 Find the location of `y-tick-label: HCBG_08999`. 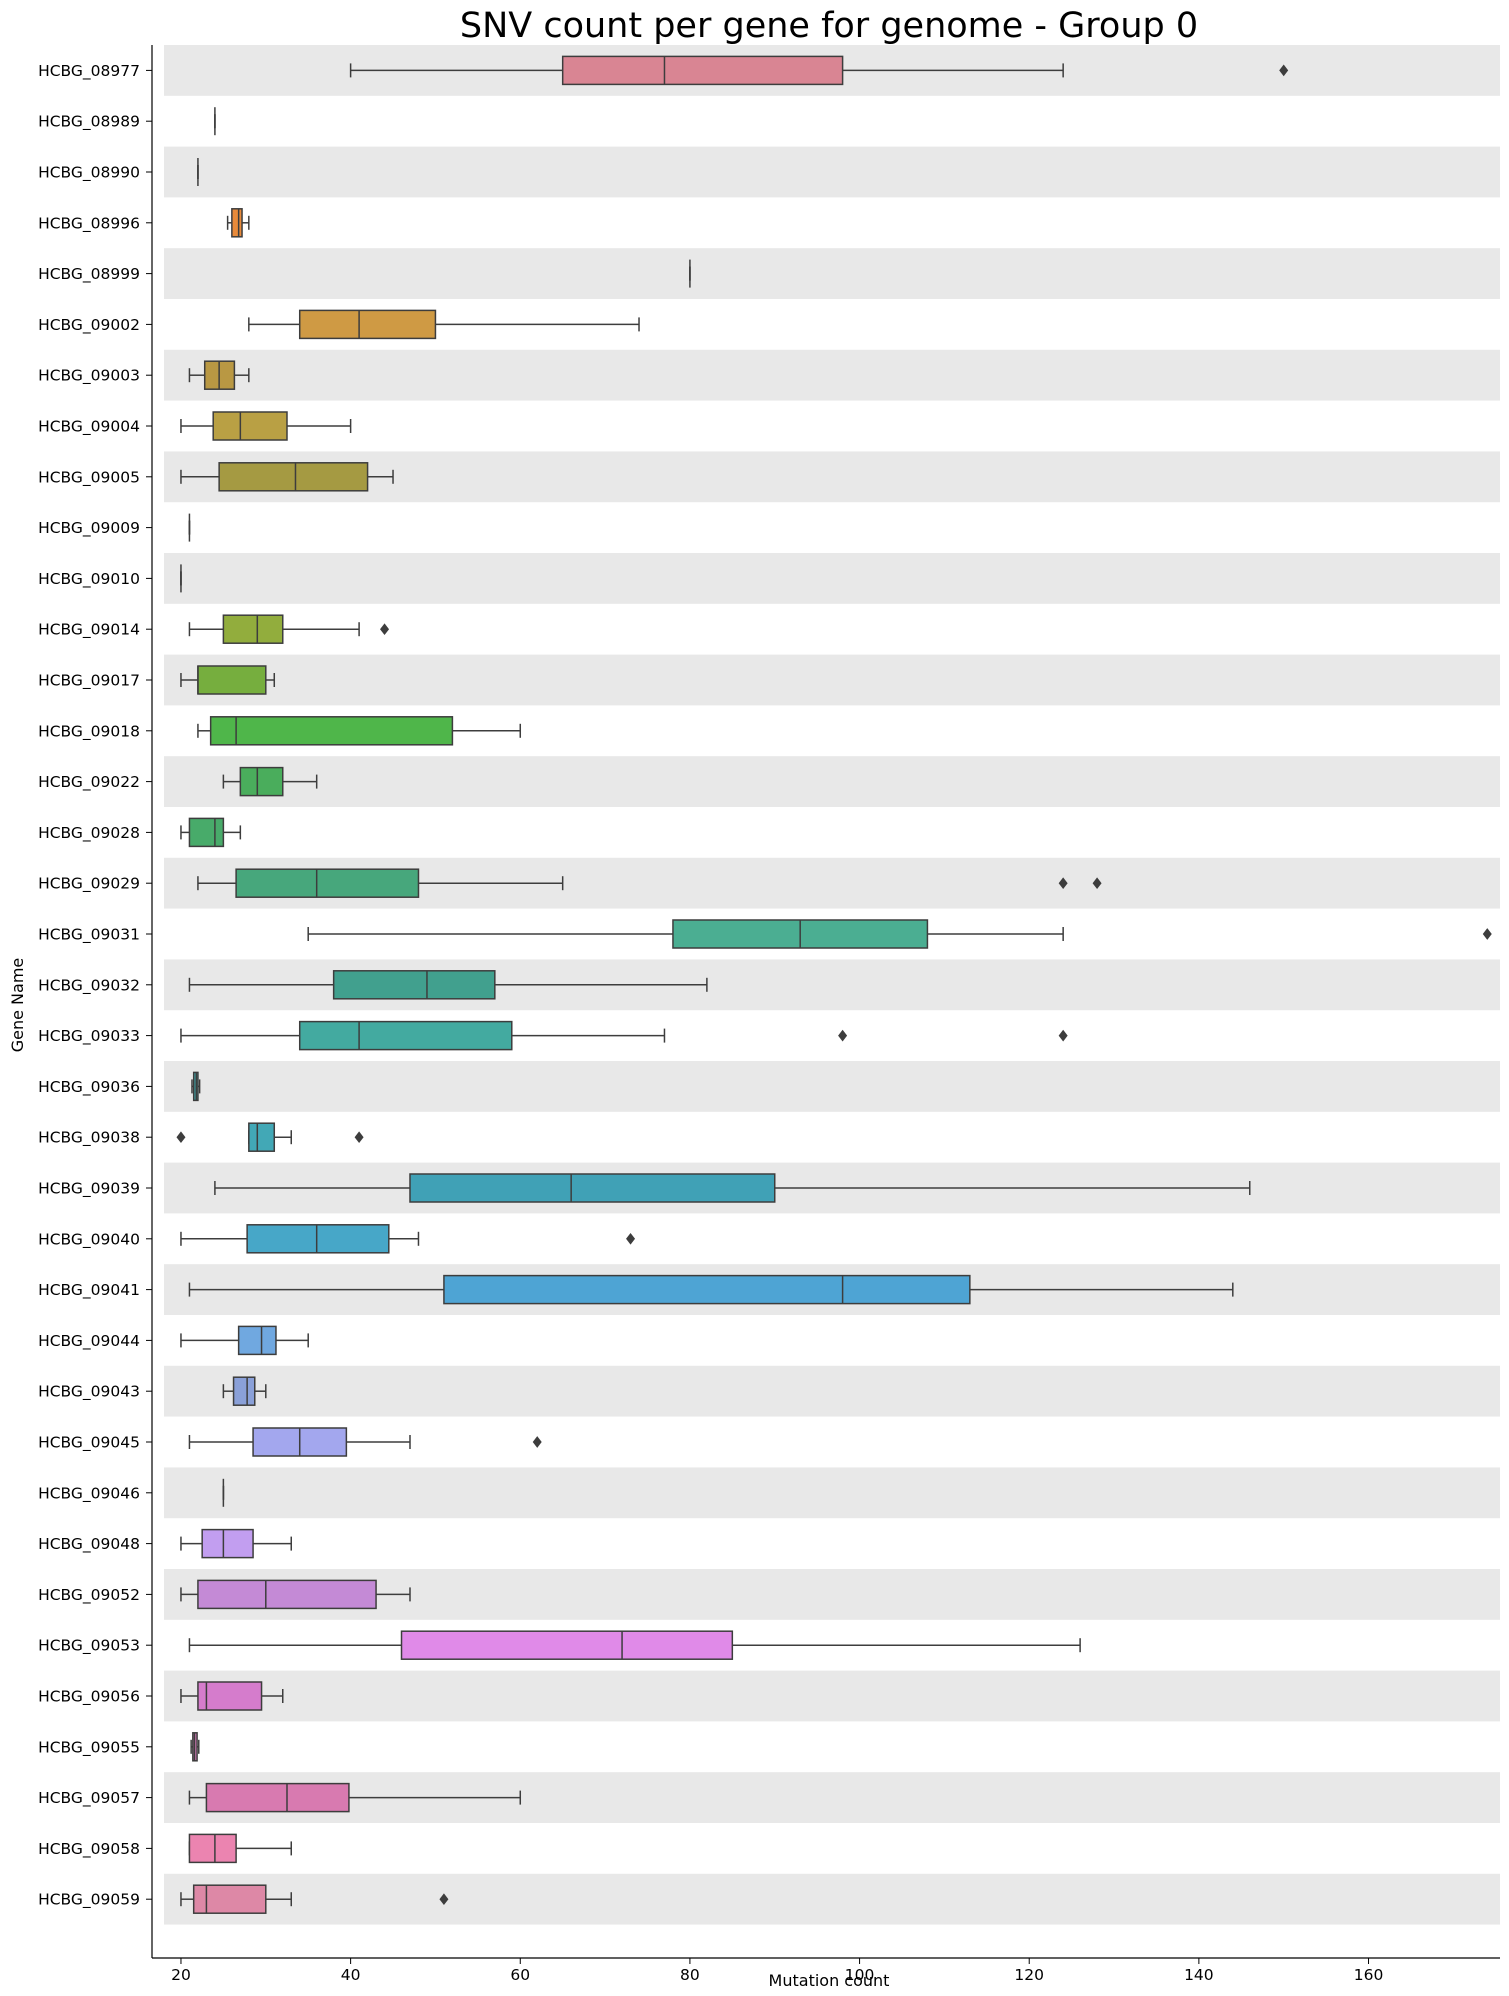

y-tick-label: HCBG_08999 is located at coordinates (89, 274).